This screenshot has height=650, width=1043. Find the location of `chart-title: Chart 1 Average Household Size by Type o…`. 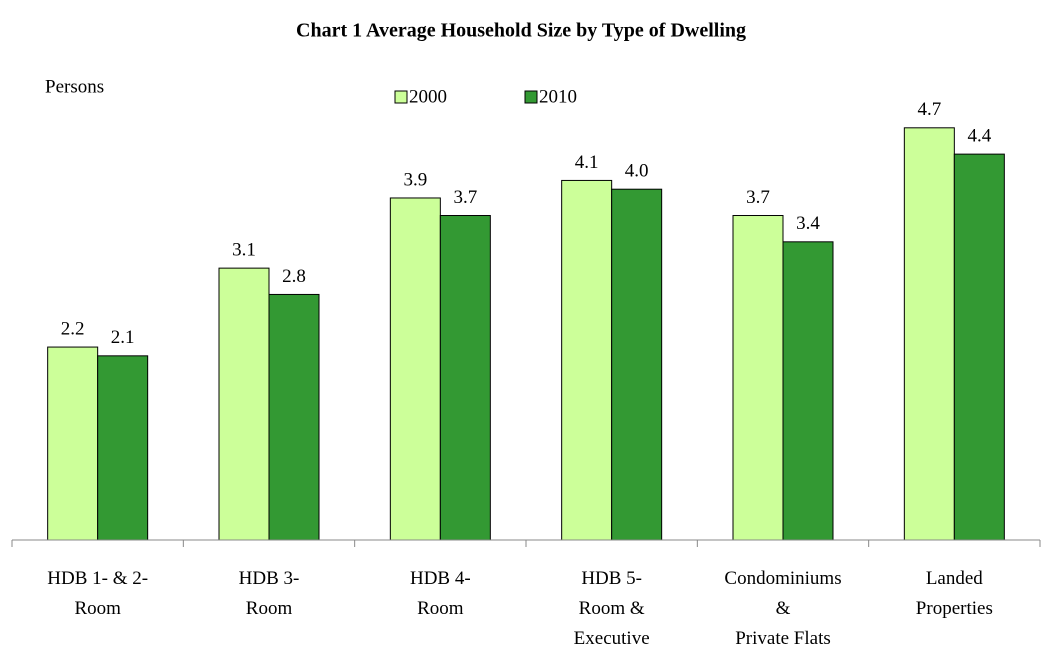

chart-title: Chart 1 Average Household Size by Type o… is located at coordinates (521, 31).